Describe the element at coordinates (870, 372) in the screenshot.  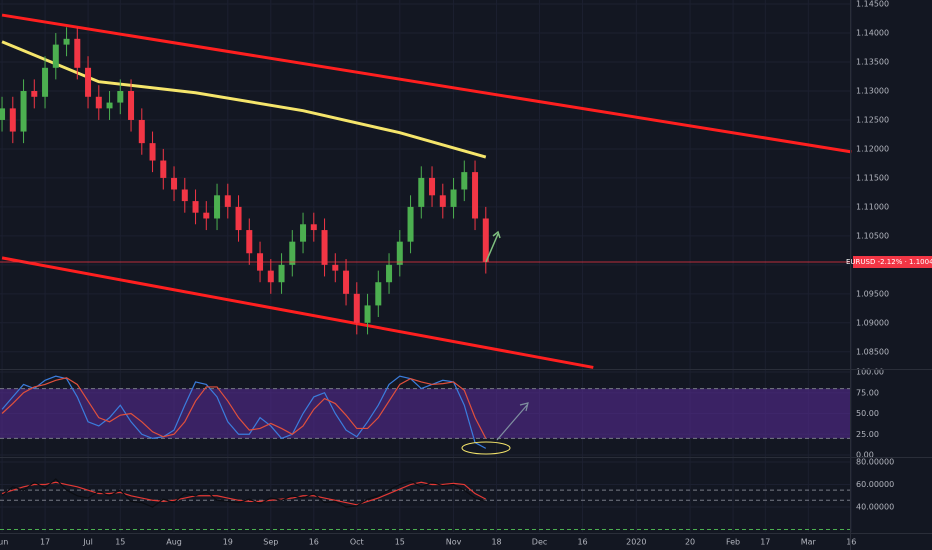
I see `y-tick-label: 100.00` at that location.